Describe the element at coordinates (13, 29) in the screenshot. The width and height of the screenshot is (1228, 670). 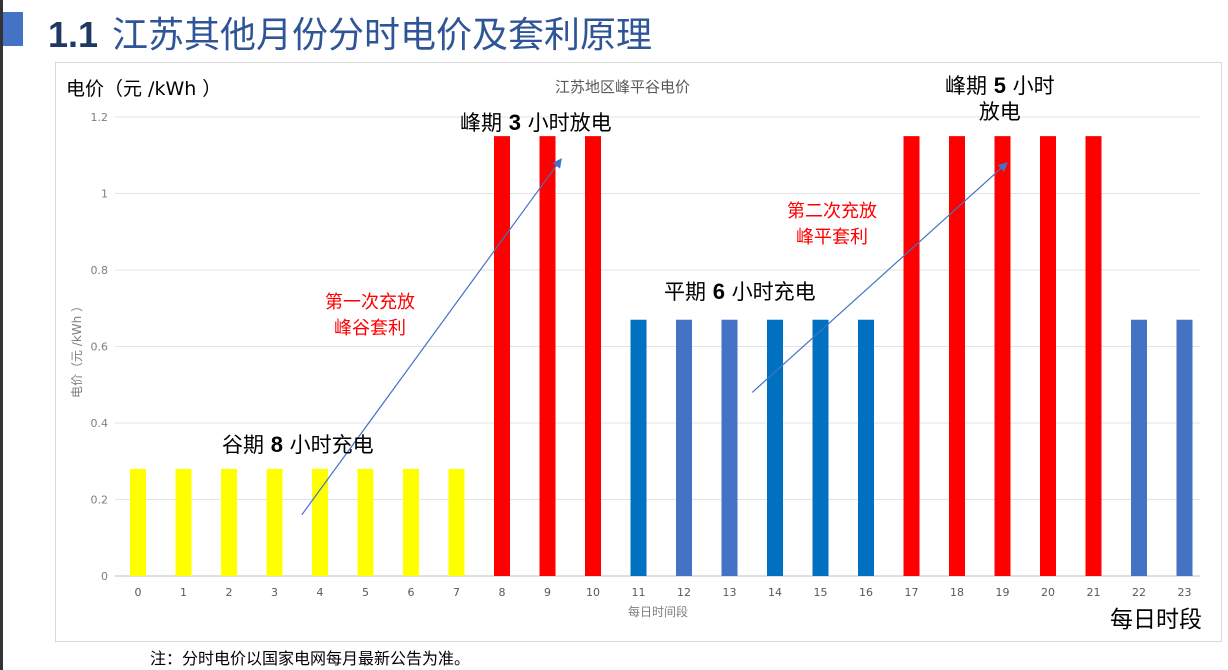
I see `title-accent-bar` at that location.